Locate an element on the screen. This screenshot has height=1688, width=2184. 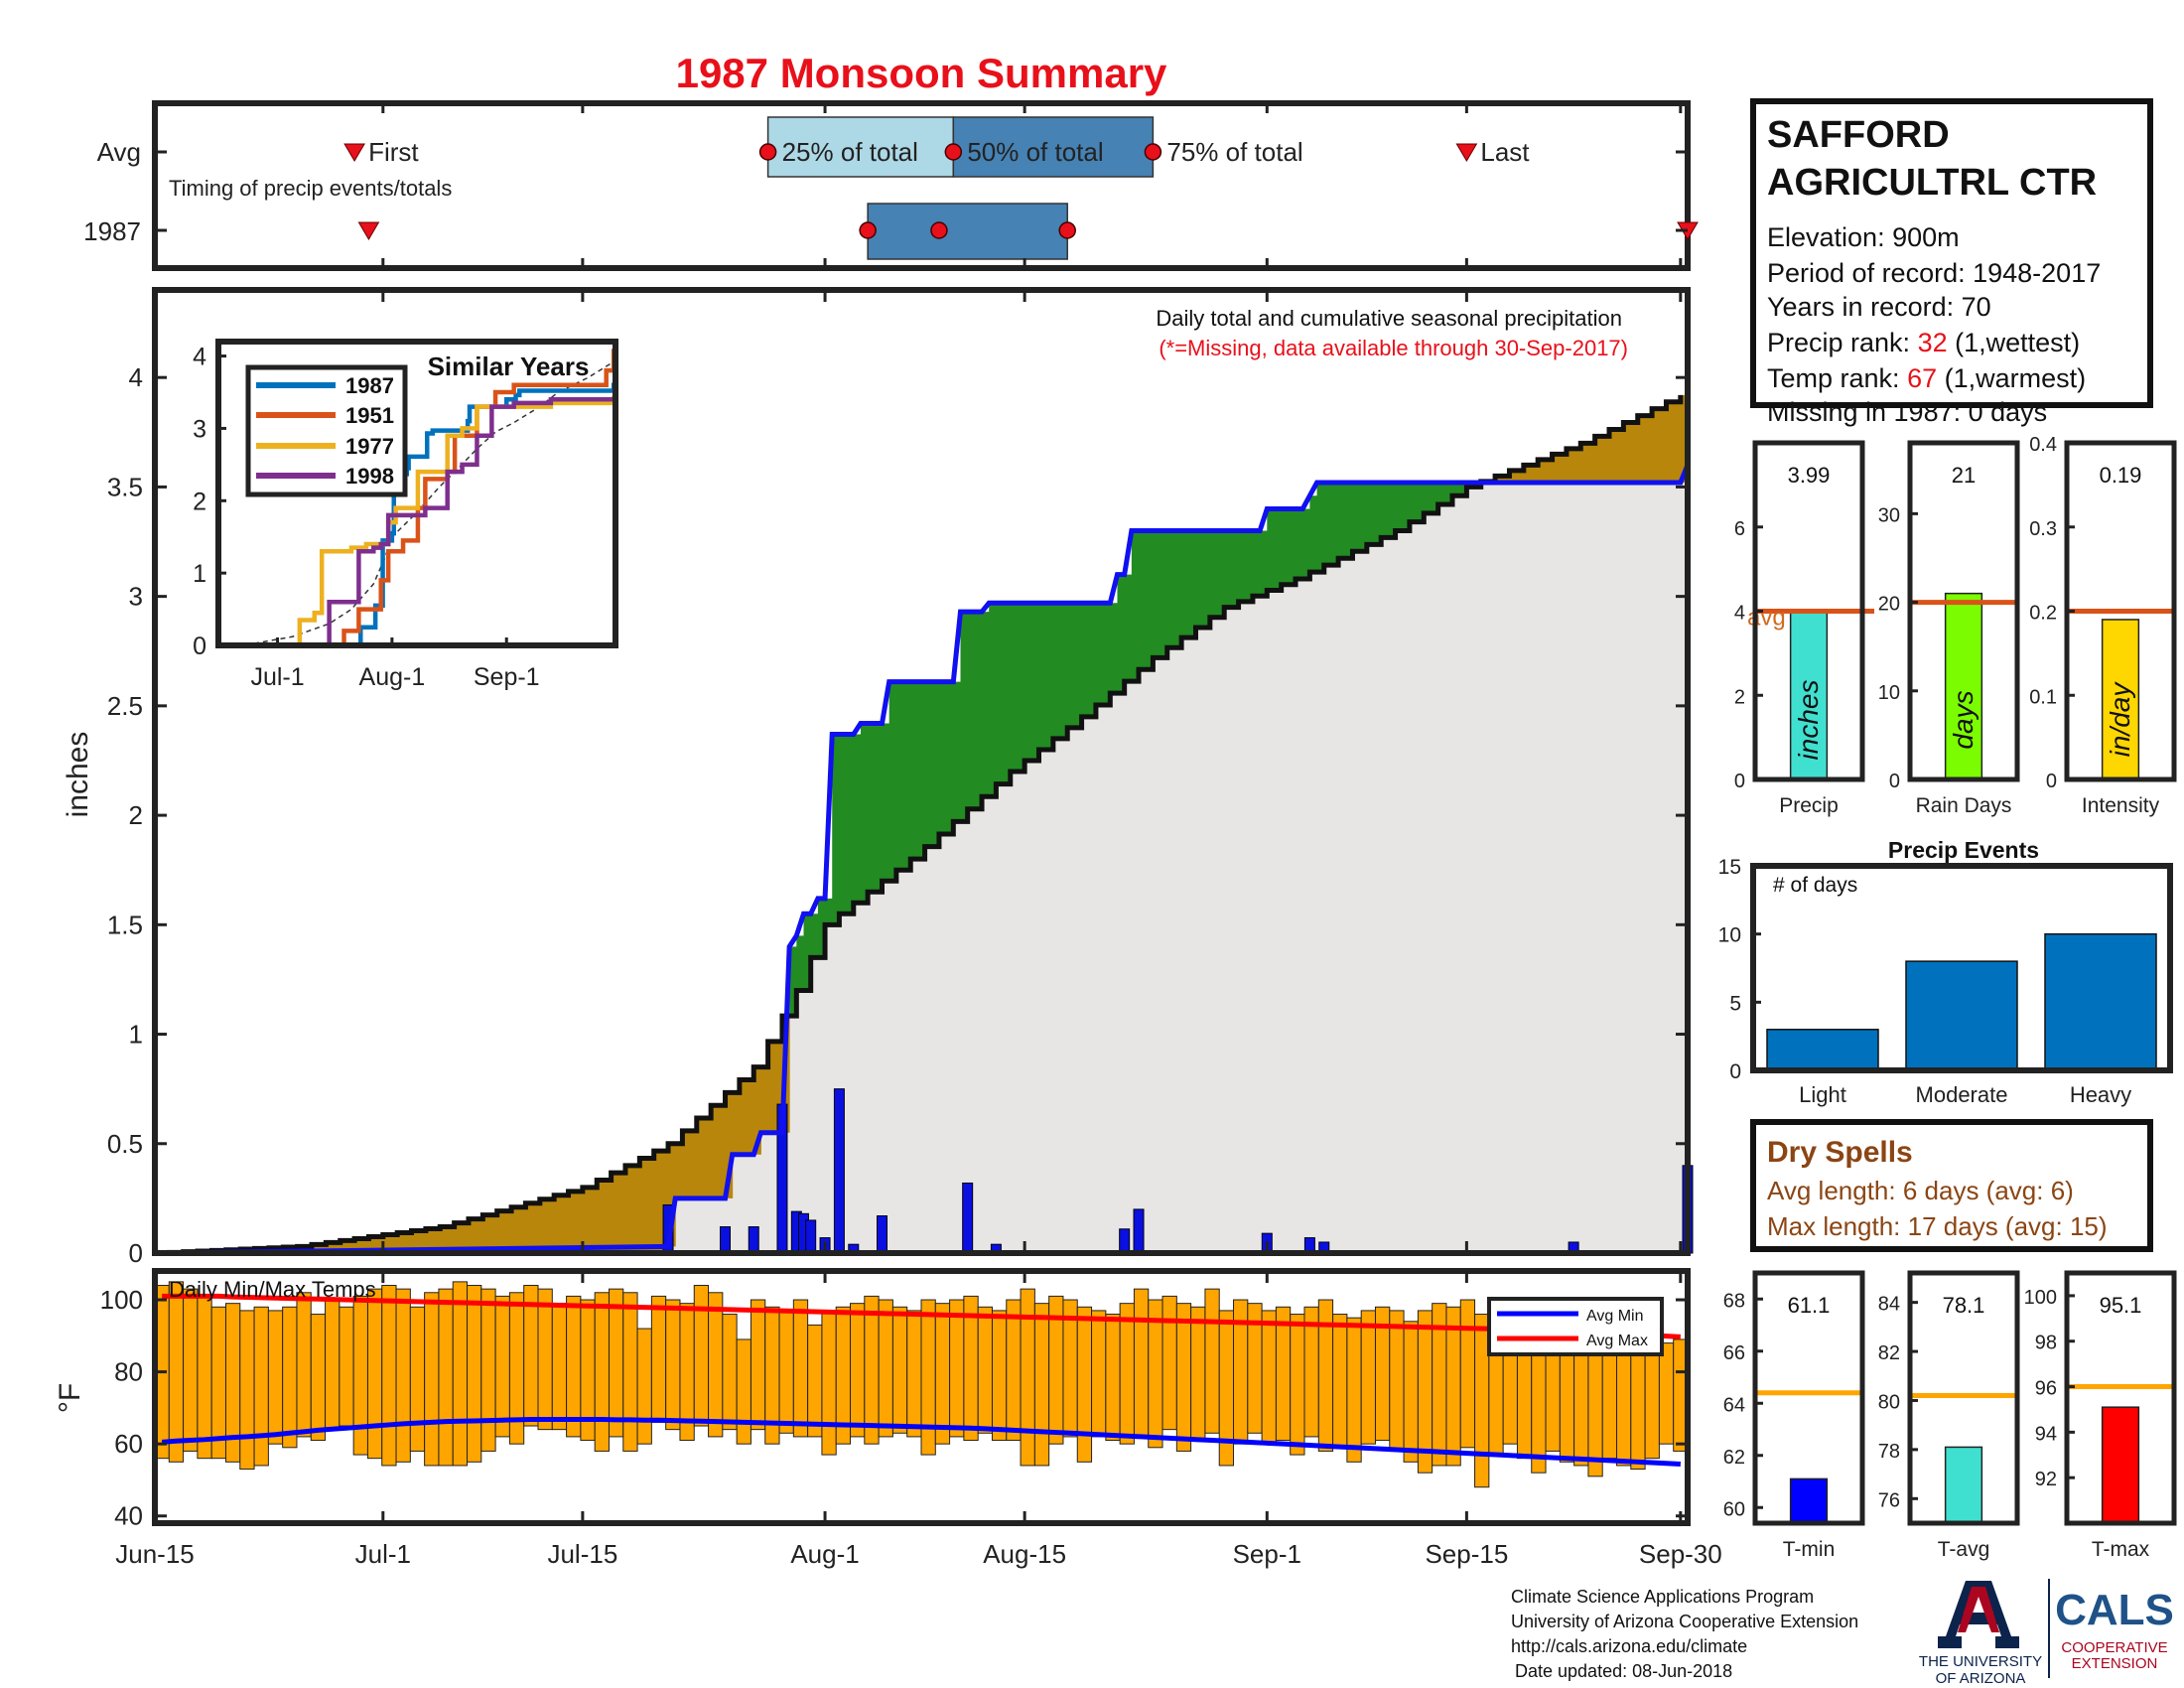
dry-spells-avg-length: Avg length: 6 days (avg: 6) is located at coordinates (1920, 1190).